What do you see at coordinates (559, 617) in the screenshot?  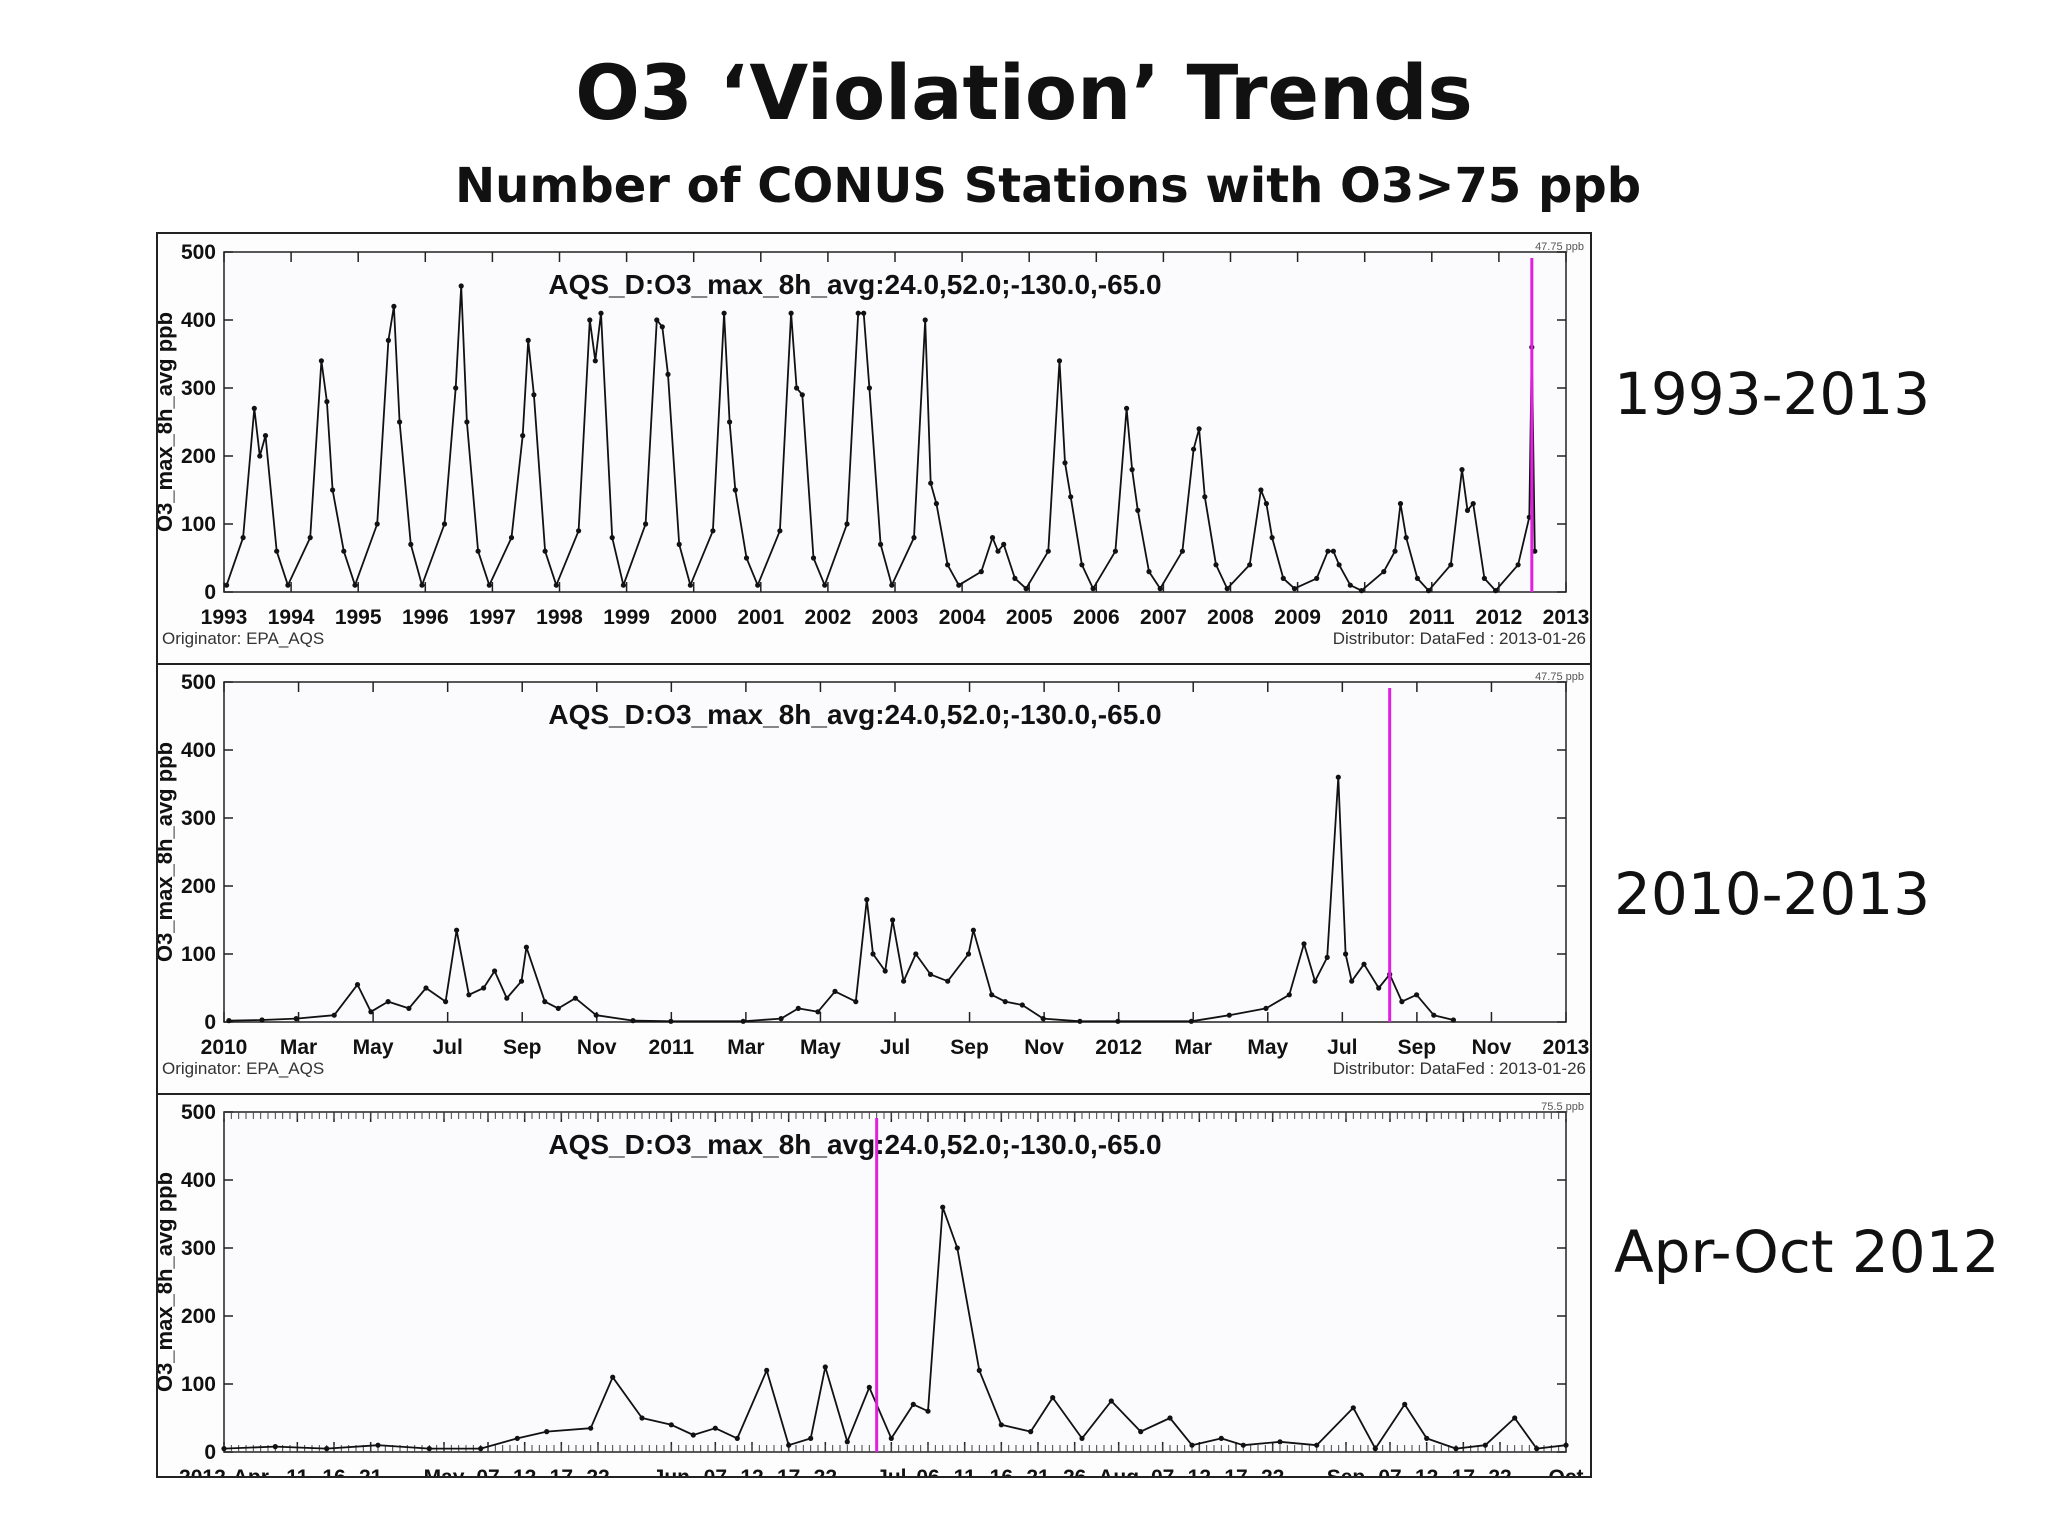 I see `x-tick-label: 1998` at bounding box center [559, 617].